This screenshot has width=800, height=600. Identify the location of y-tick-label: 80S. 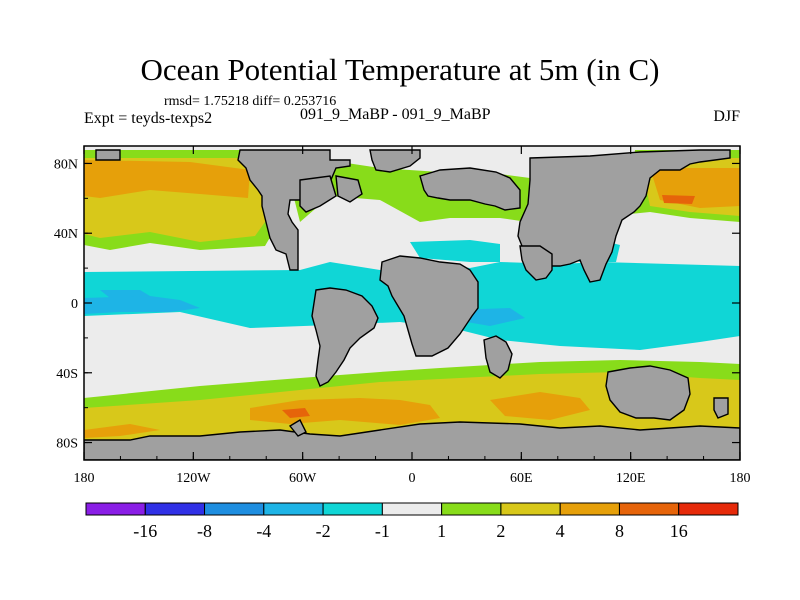
(67, 444).